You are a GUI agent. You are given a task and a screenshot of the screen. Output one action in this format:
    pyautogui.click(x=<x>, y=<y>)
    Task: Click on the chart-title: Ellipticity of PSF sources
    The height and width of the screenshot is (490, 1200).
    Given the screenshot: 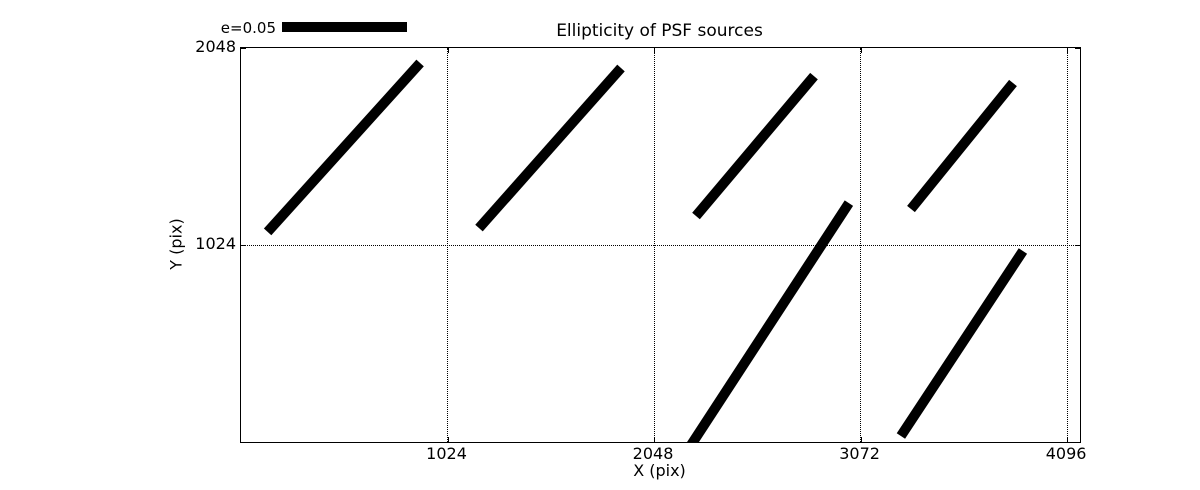 What is the action you would take?
    pyautogui.click(x=659, y=31)
    